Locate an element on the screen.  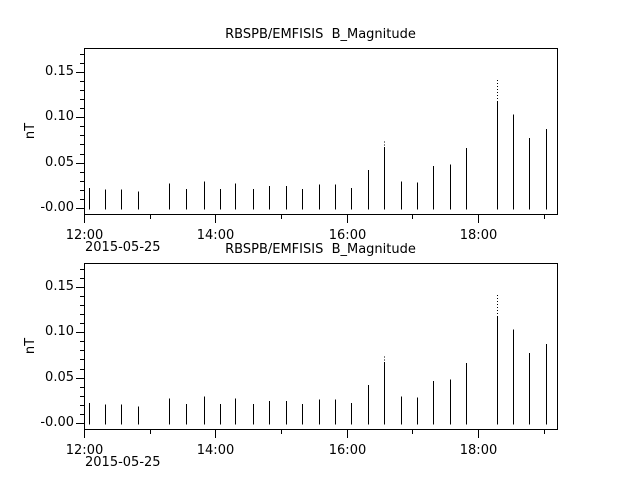
panel-top-title: RBSPB/EMFISIS B_Magnitude is located at coordinates (320, 34).